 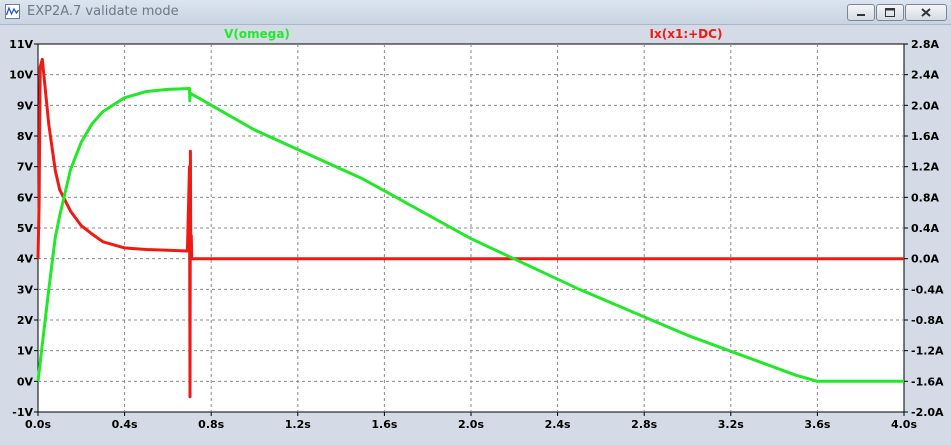 What do you see at coordinates (211, 424) in the screenshot?
I see `x-tick-label: 0.8s` at bounding box center [211, 424].